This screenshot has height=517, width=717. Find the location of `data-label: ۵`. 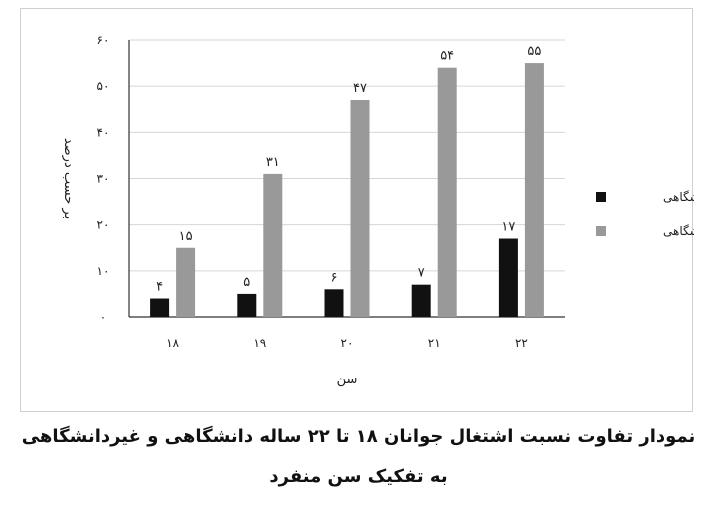

data-label: ۵ is located at coordinates (246, 282).